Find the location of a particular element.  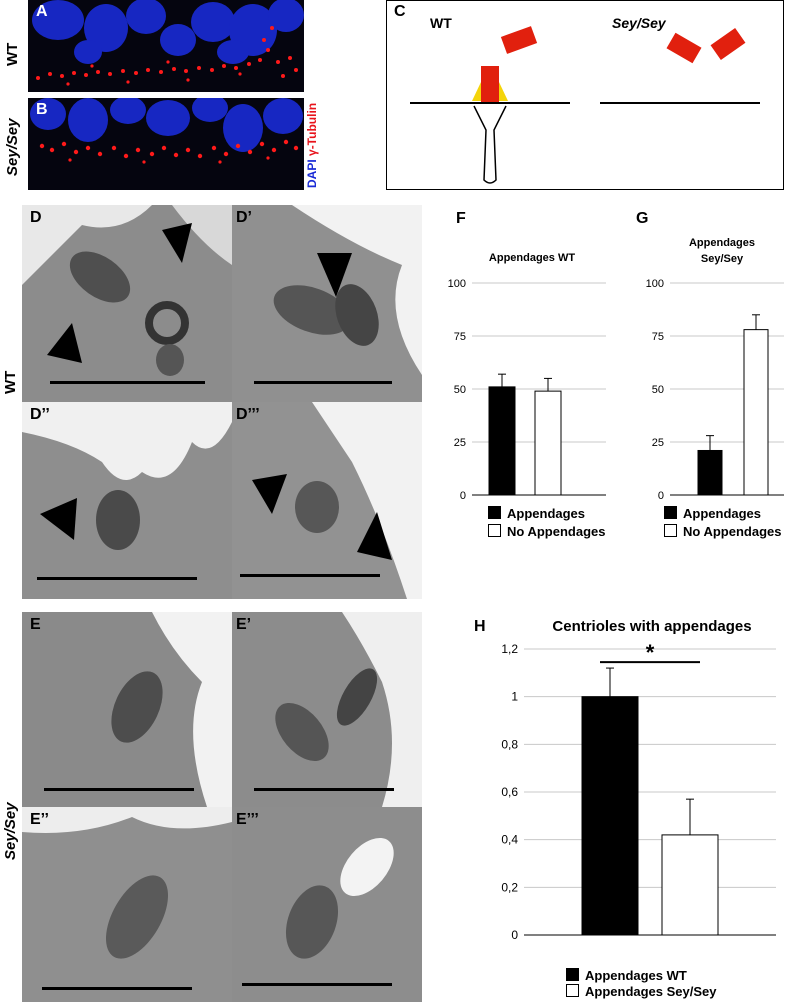

schematic-wt-label: WT is located at coordinates (441, 23).